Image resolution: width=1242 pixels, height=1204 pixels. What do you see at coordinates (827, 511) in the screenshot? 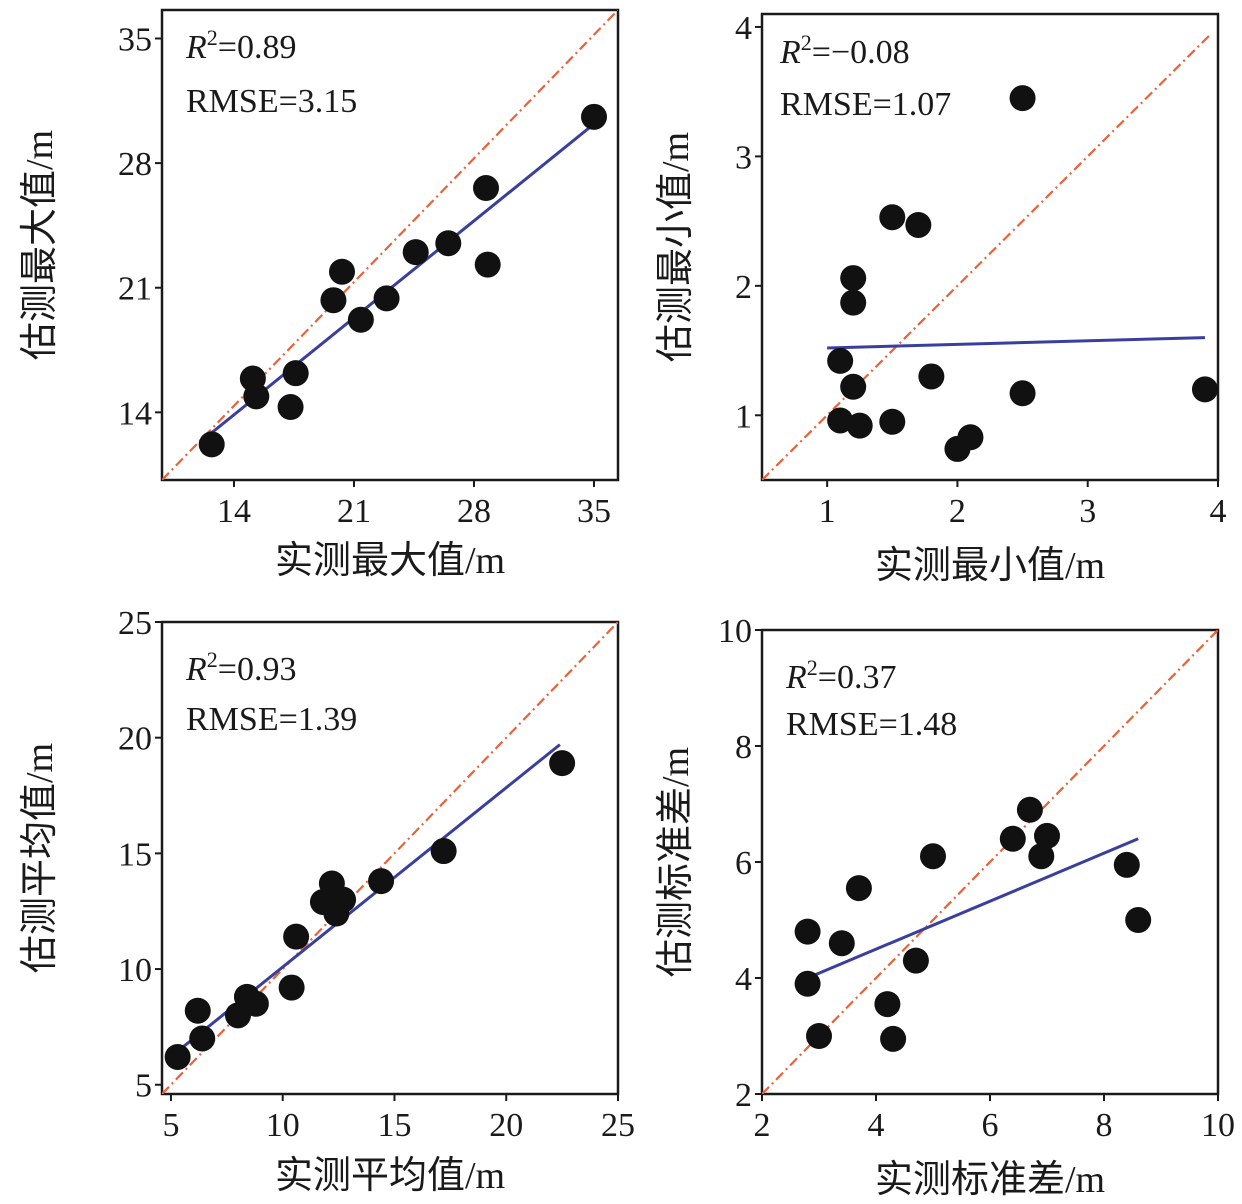
I see `x-tick-label: 1` at bounding box center [827, 511].